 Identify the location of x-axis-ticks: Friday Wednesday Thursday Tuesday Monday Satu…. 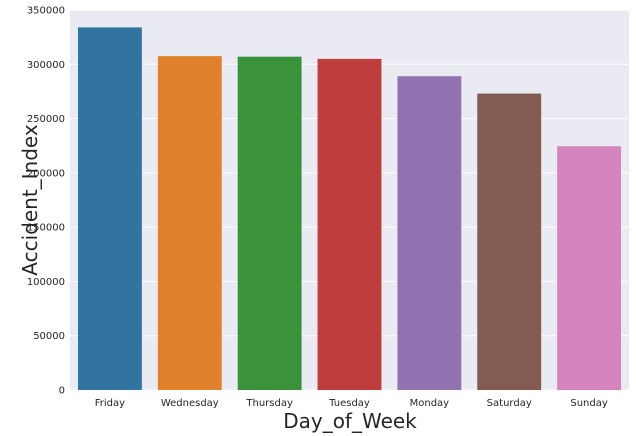
(351, 403).